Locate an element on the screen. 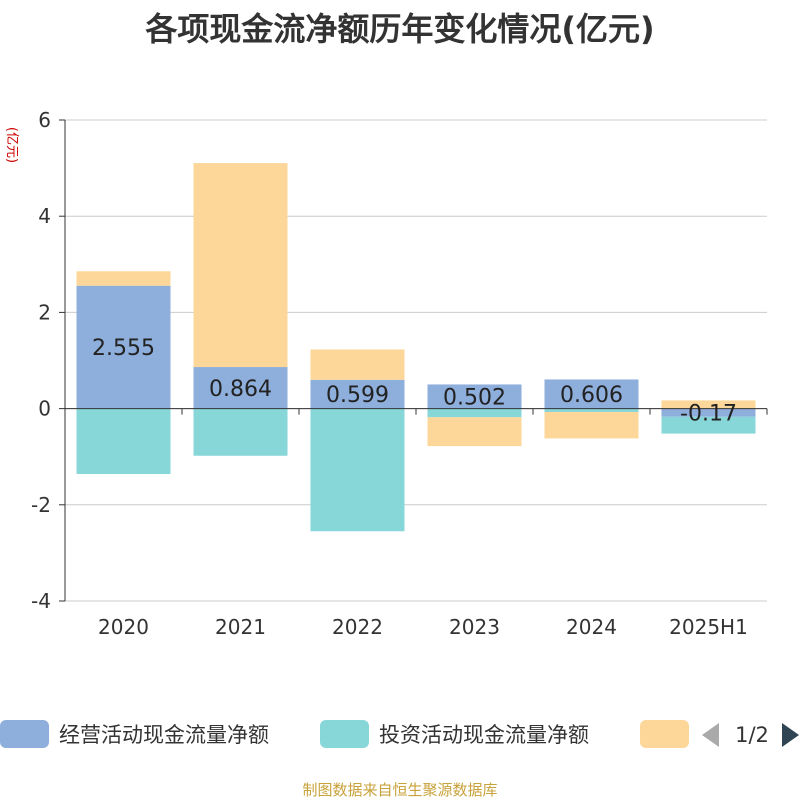 This screenshot has height=800, width=800. bar-series2-2025H1 is located at coordinates (708, 425).